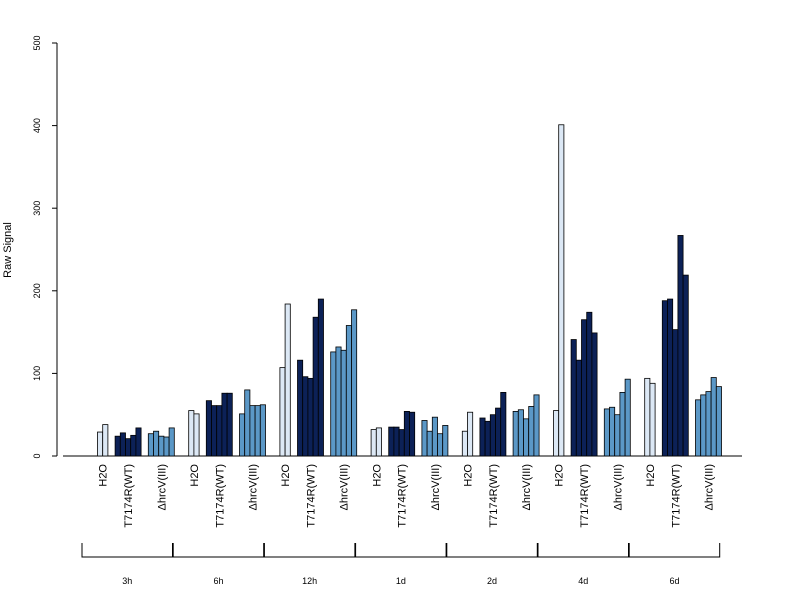  I want to click on timepoint-label: 2d, so click(492, 581).